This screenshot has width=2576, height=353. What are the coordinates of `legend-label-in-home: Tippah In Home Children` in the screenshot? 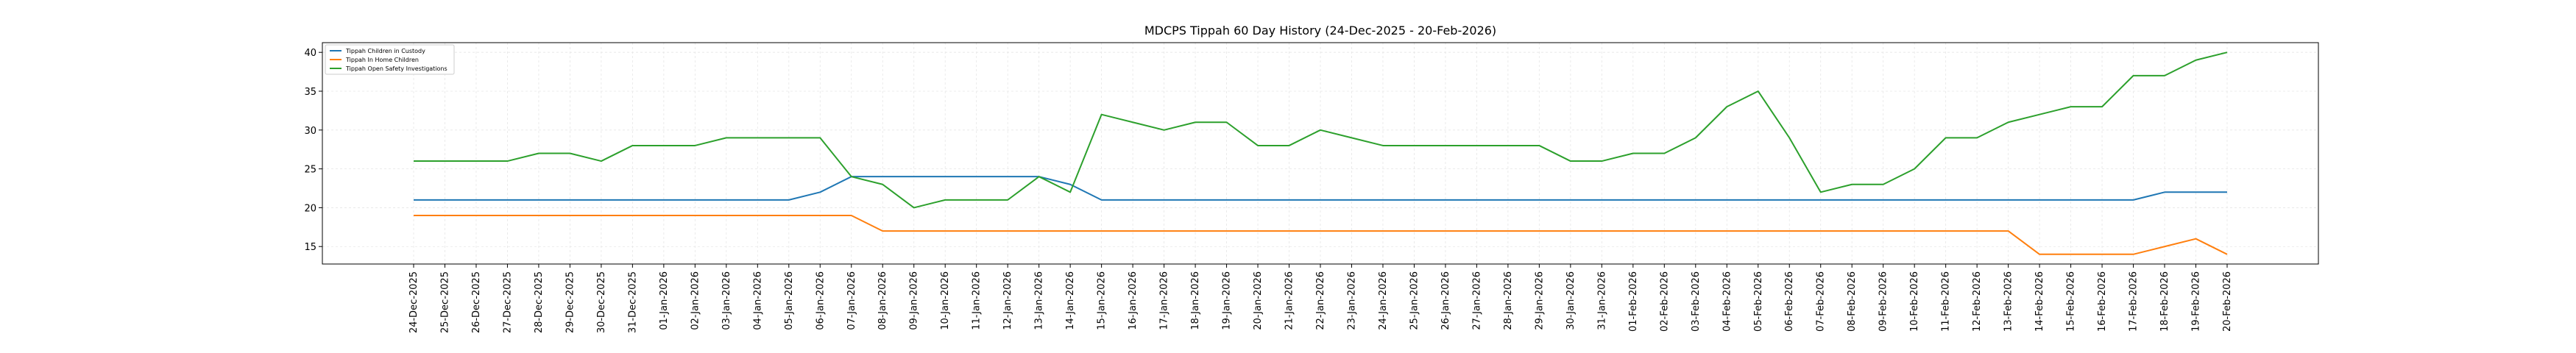 It's located at (382, 60).